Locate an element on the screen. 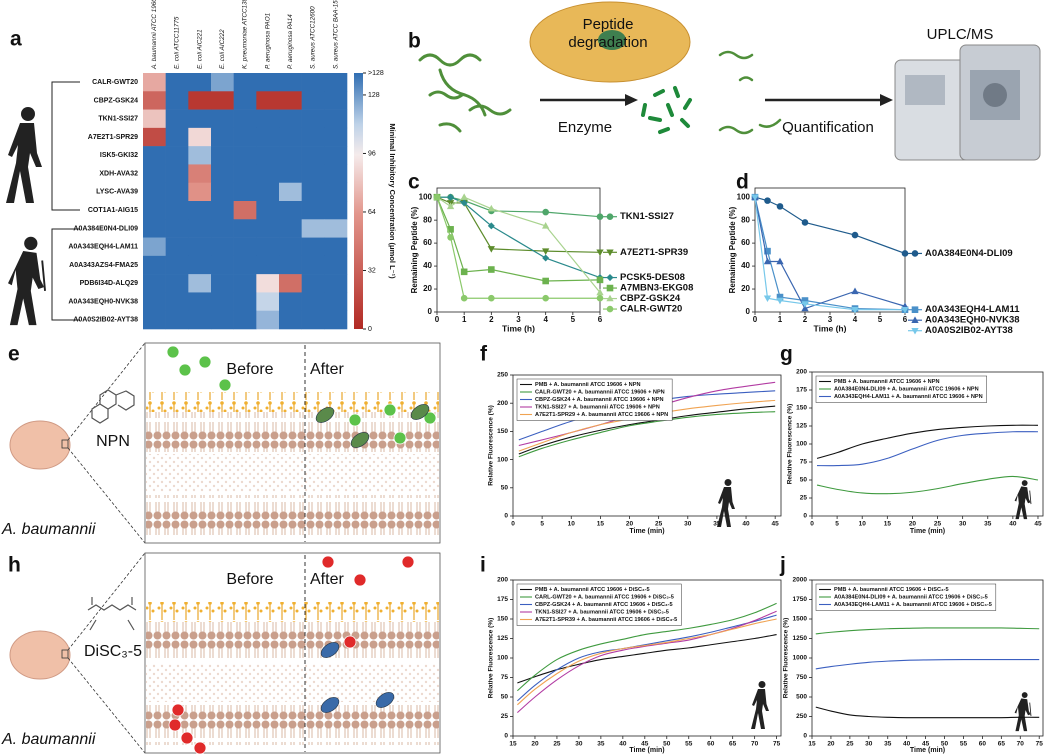 The height and width of the screenshot is (755, 1050). colorbar-tick-label: 32 is located at coordinates (372, 270).